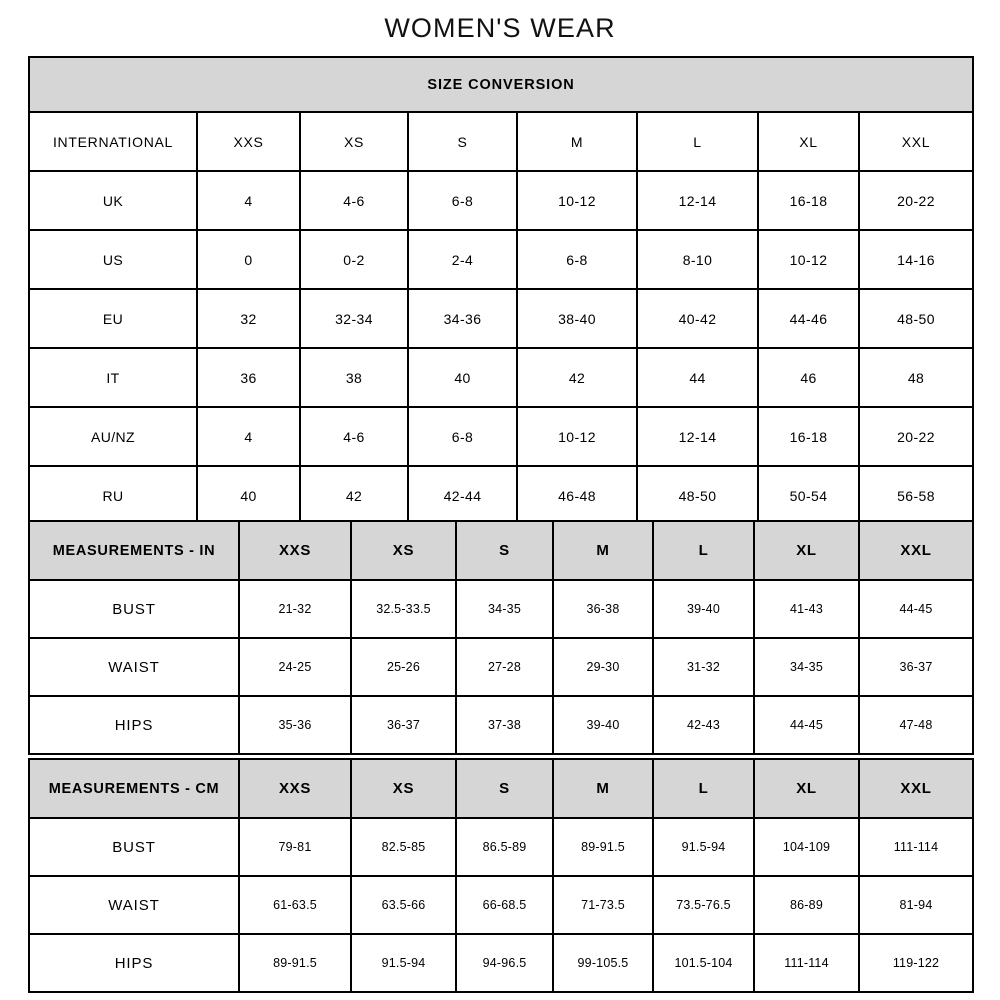 Image resolution: width=1000 pixels, height=1000 pixels. What do you see at coordinates (462, 141) in the screenshot?
I see `column-header-s: S` at bounding box center [462, 141].